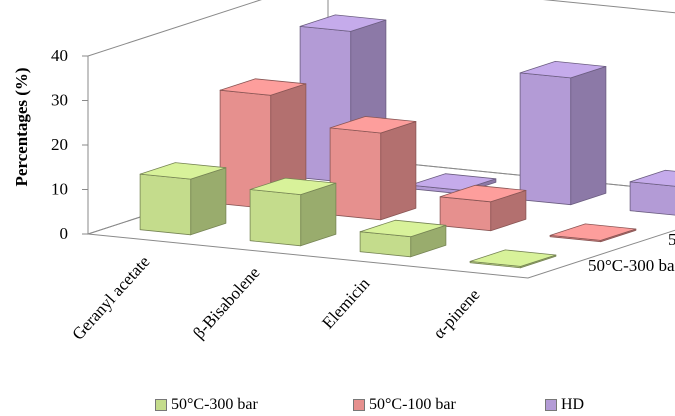  I want to click on y-tick-label: 10, so click(59, 189).